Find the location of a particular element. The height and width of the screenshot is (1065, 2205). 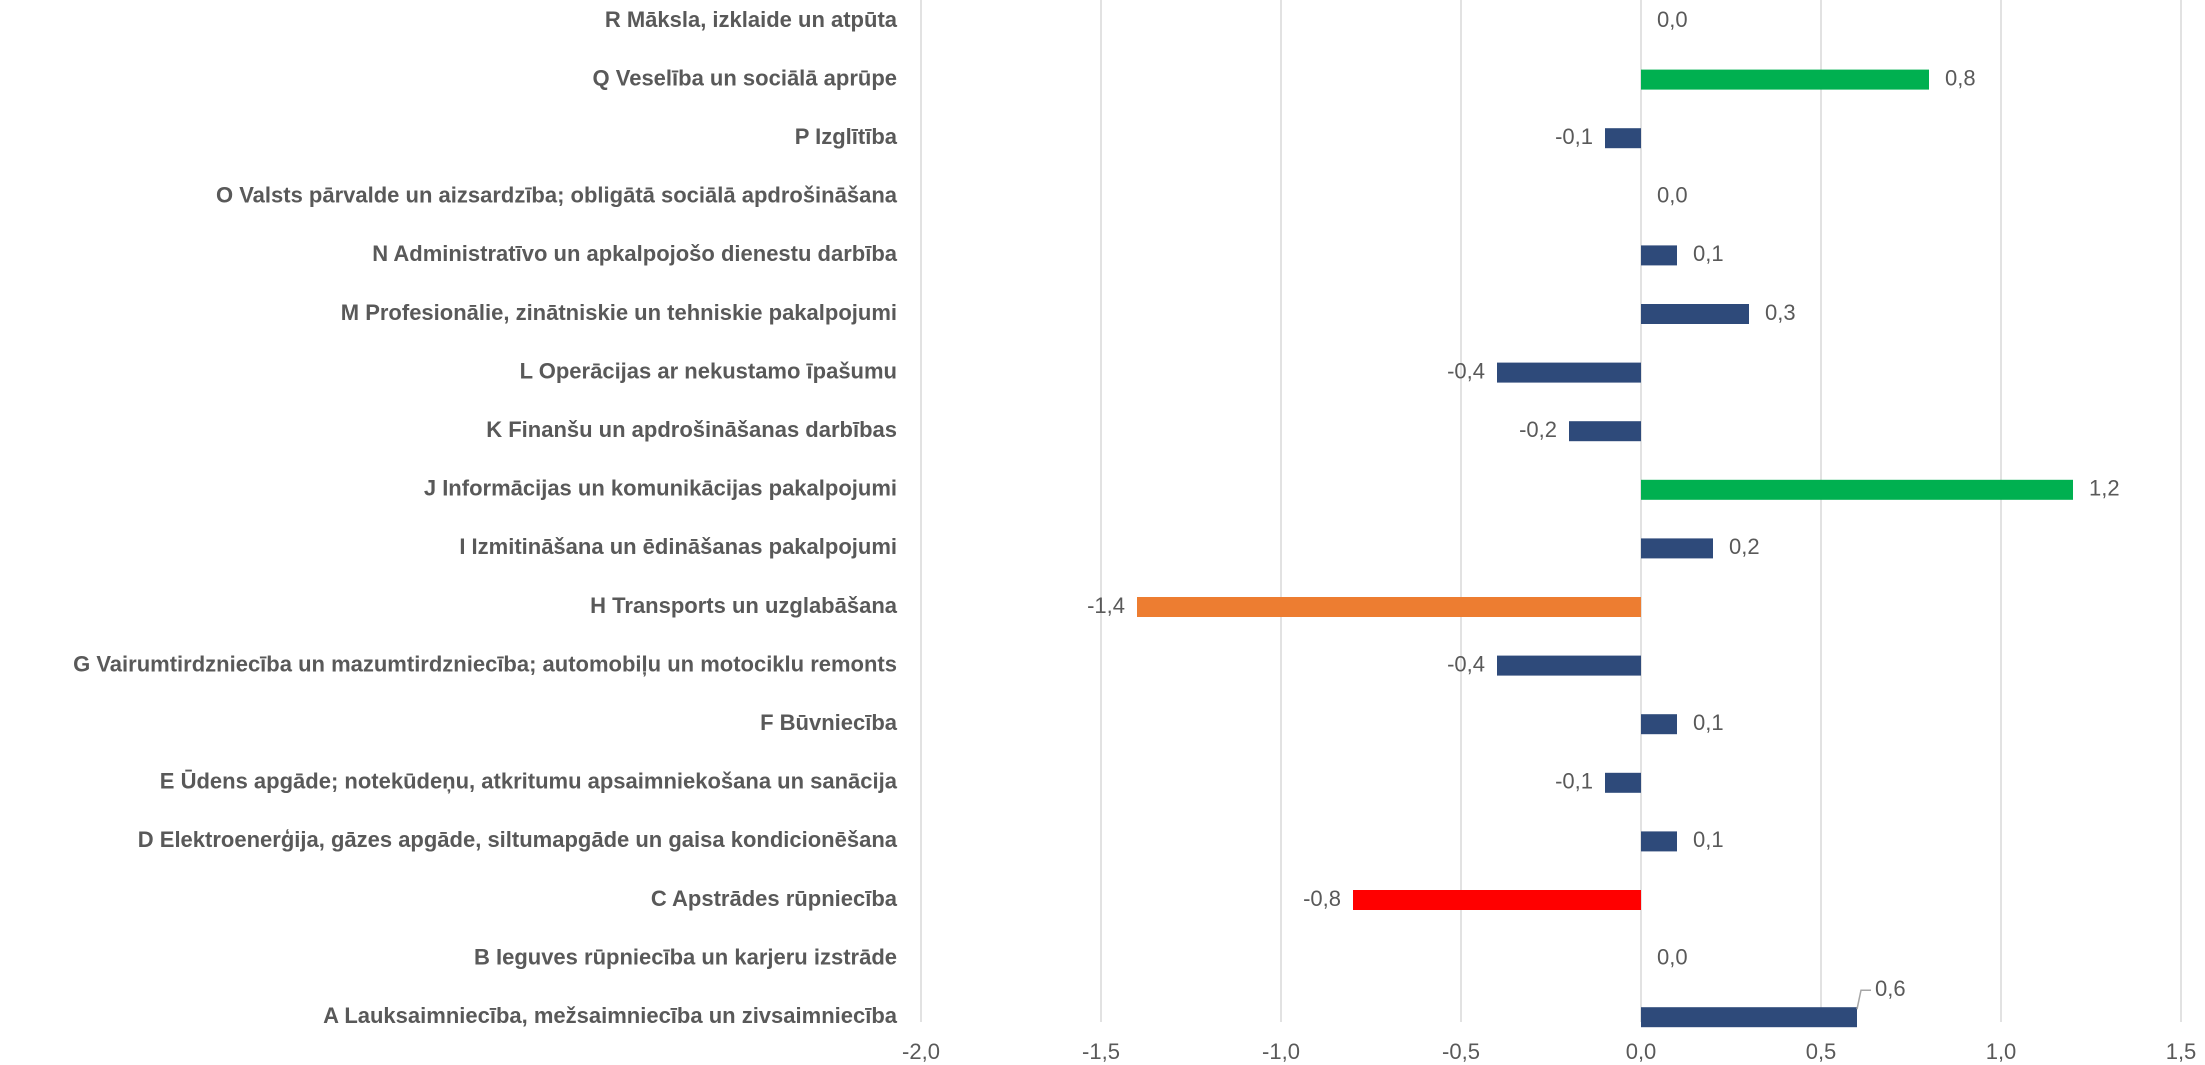

value-label: 0,3 is located at coordinates (1780, 312).